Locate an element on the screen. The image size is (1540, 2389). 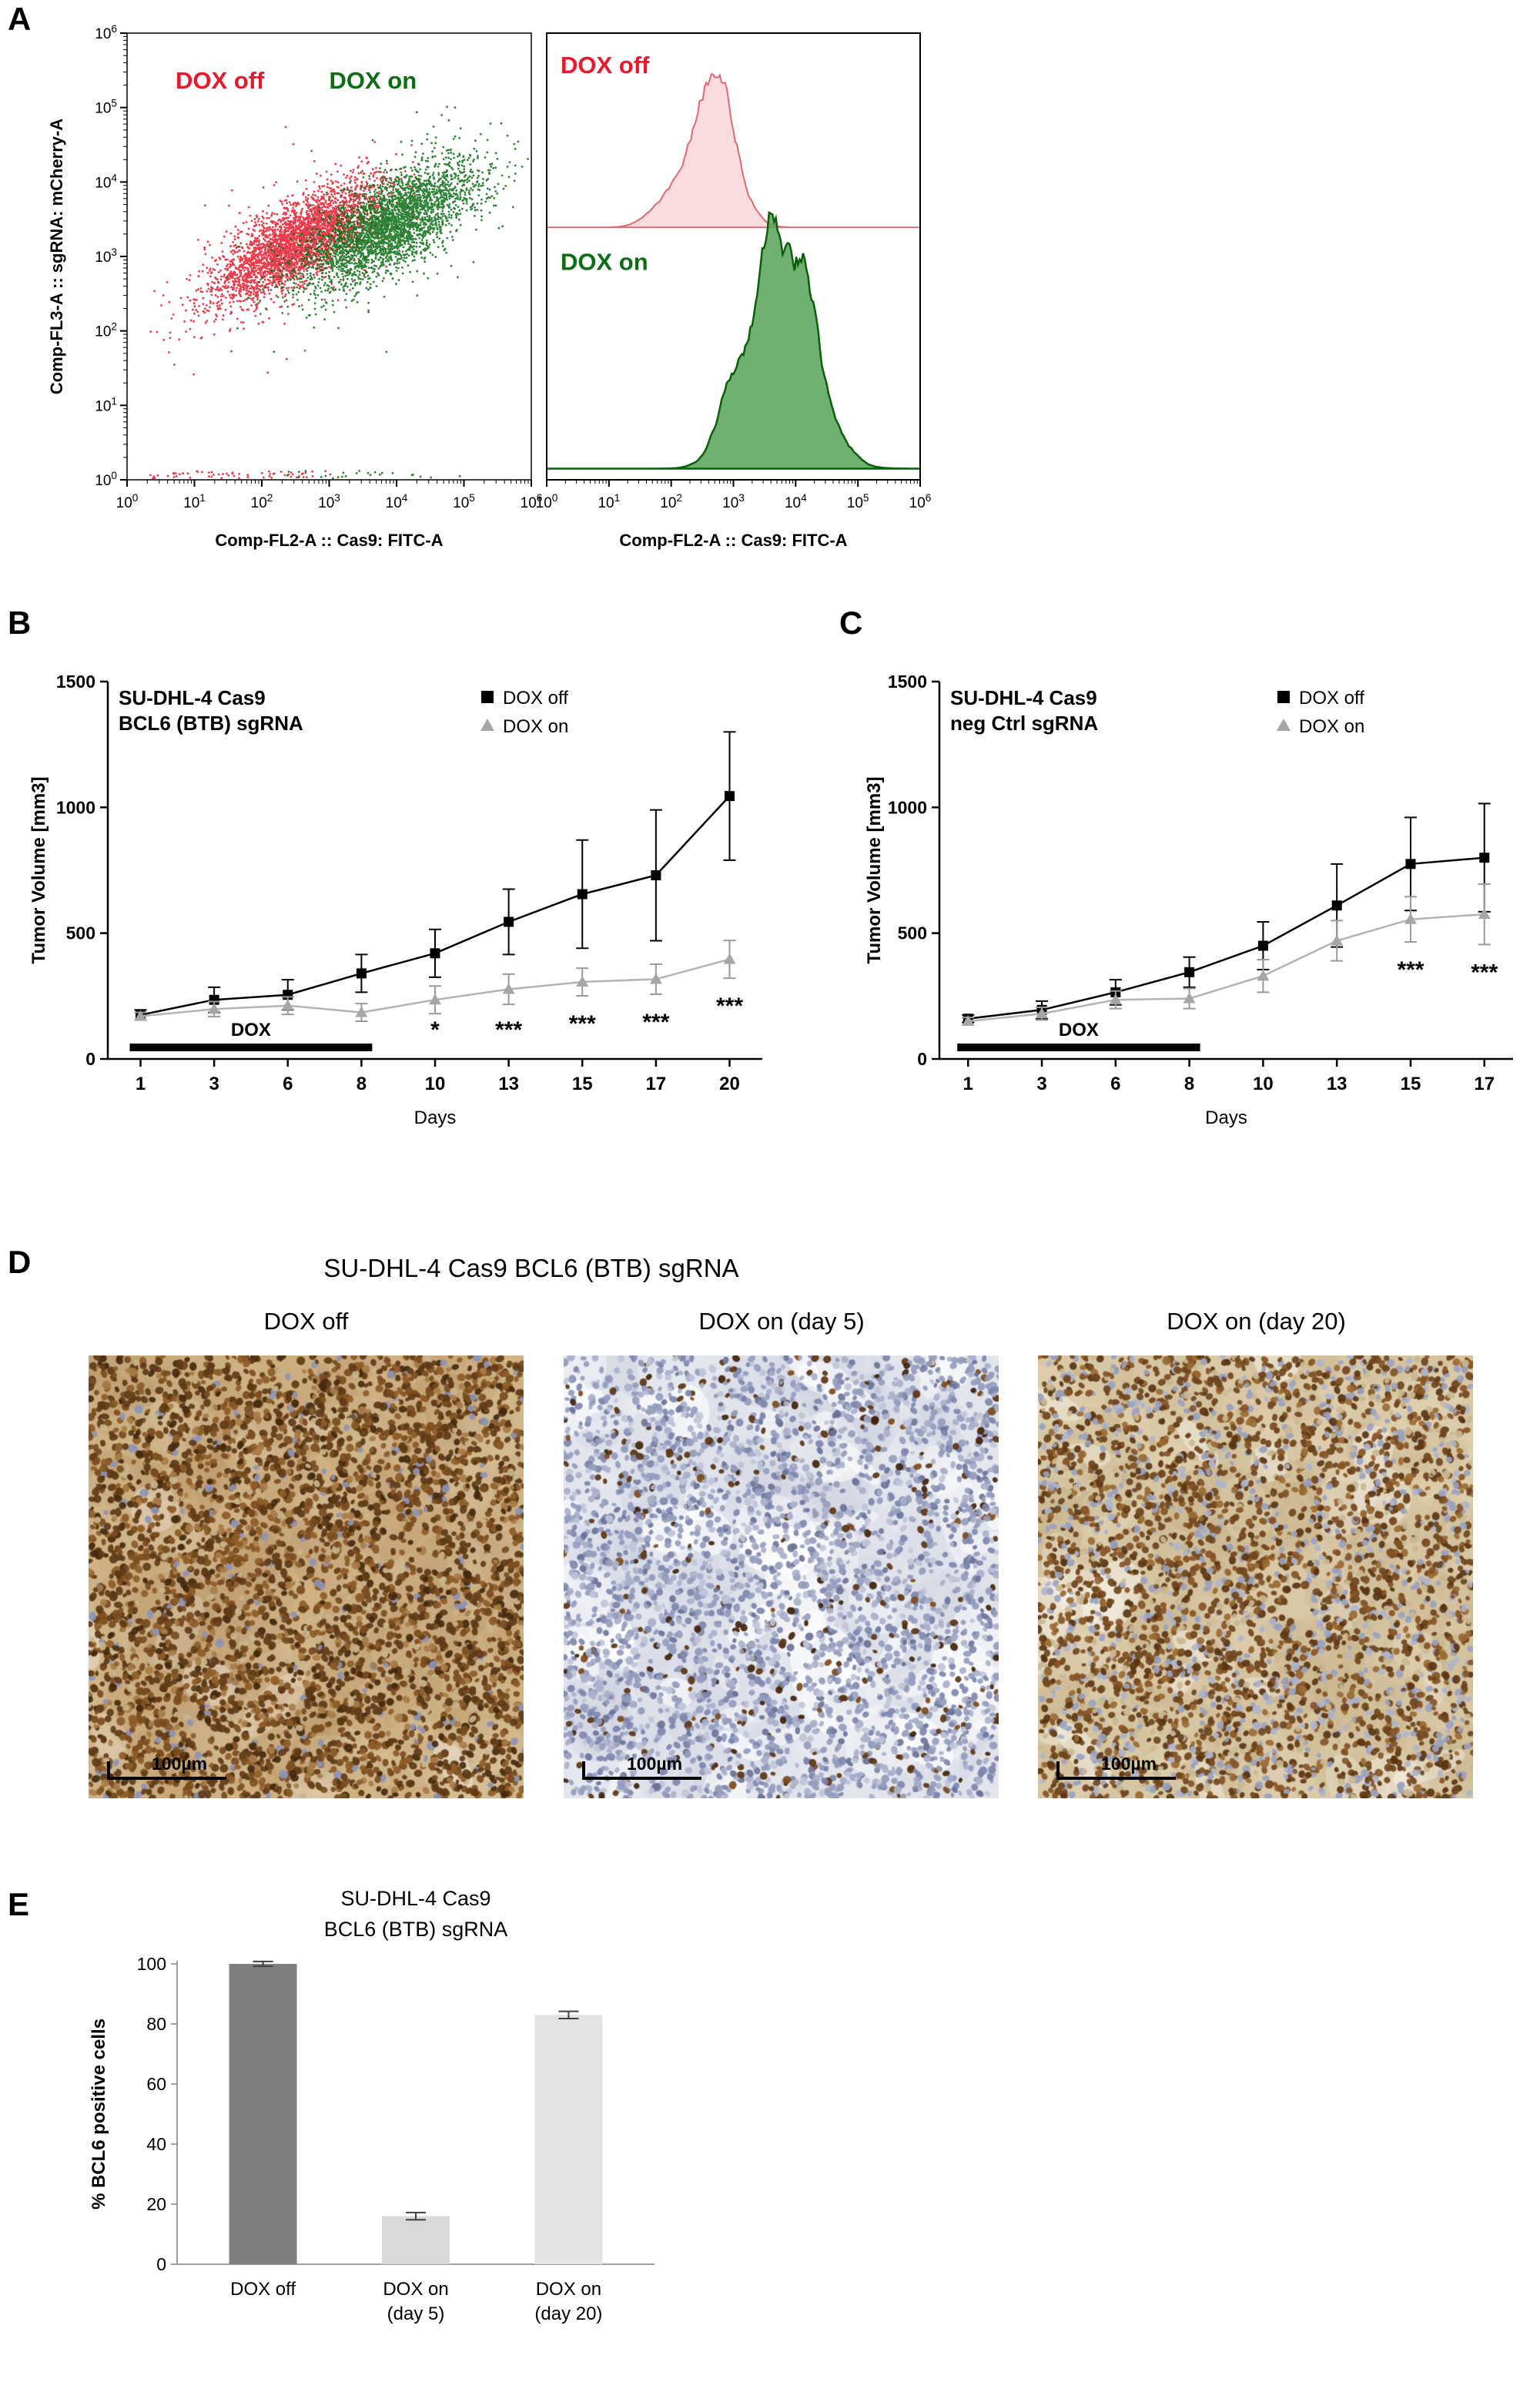
ihc-image-day20 is located at coordinates (1255, 1576).